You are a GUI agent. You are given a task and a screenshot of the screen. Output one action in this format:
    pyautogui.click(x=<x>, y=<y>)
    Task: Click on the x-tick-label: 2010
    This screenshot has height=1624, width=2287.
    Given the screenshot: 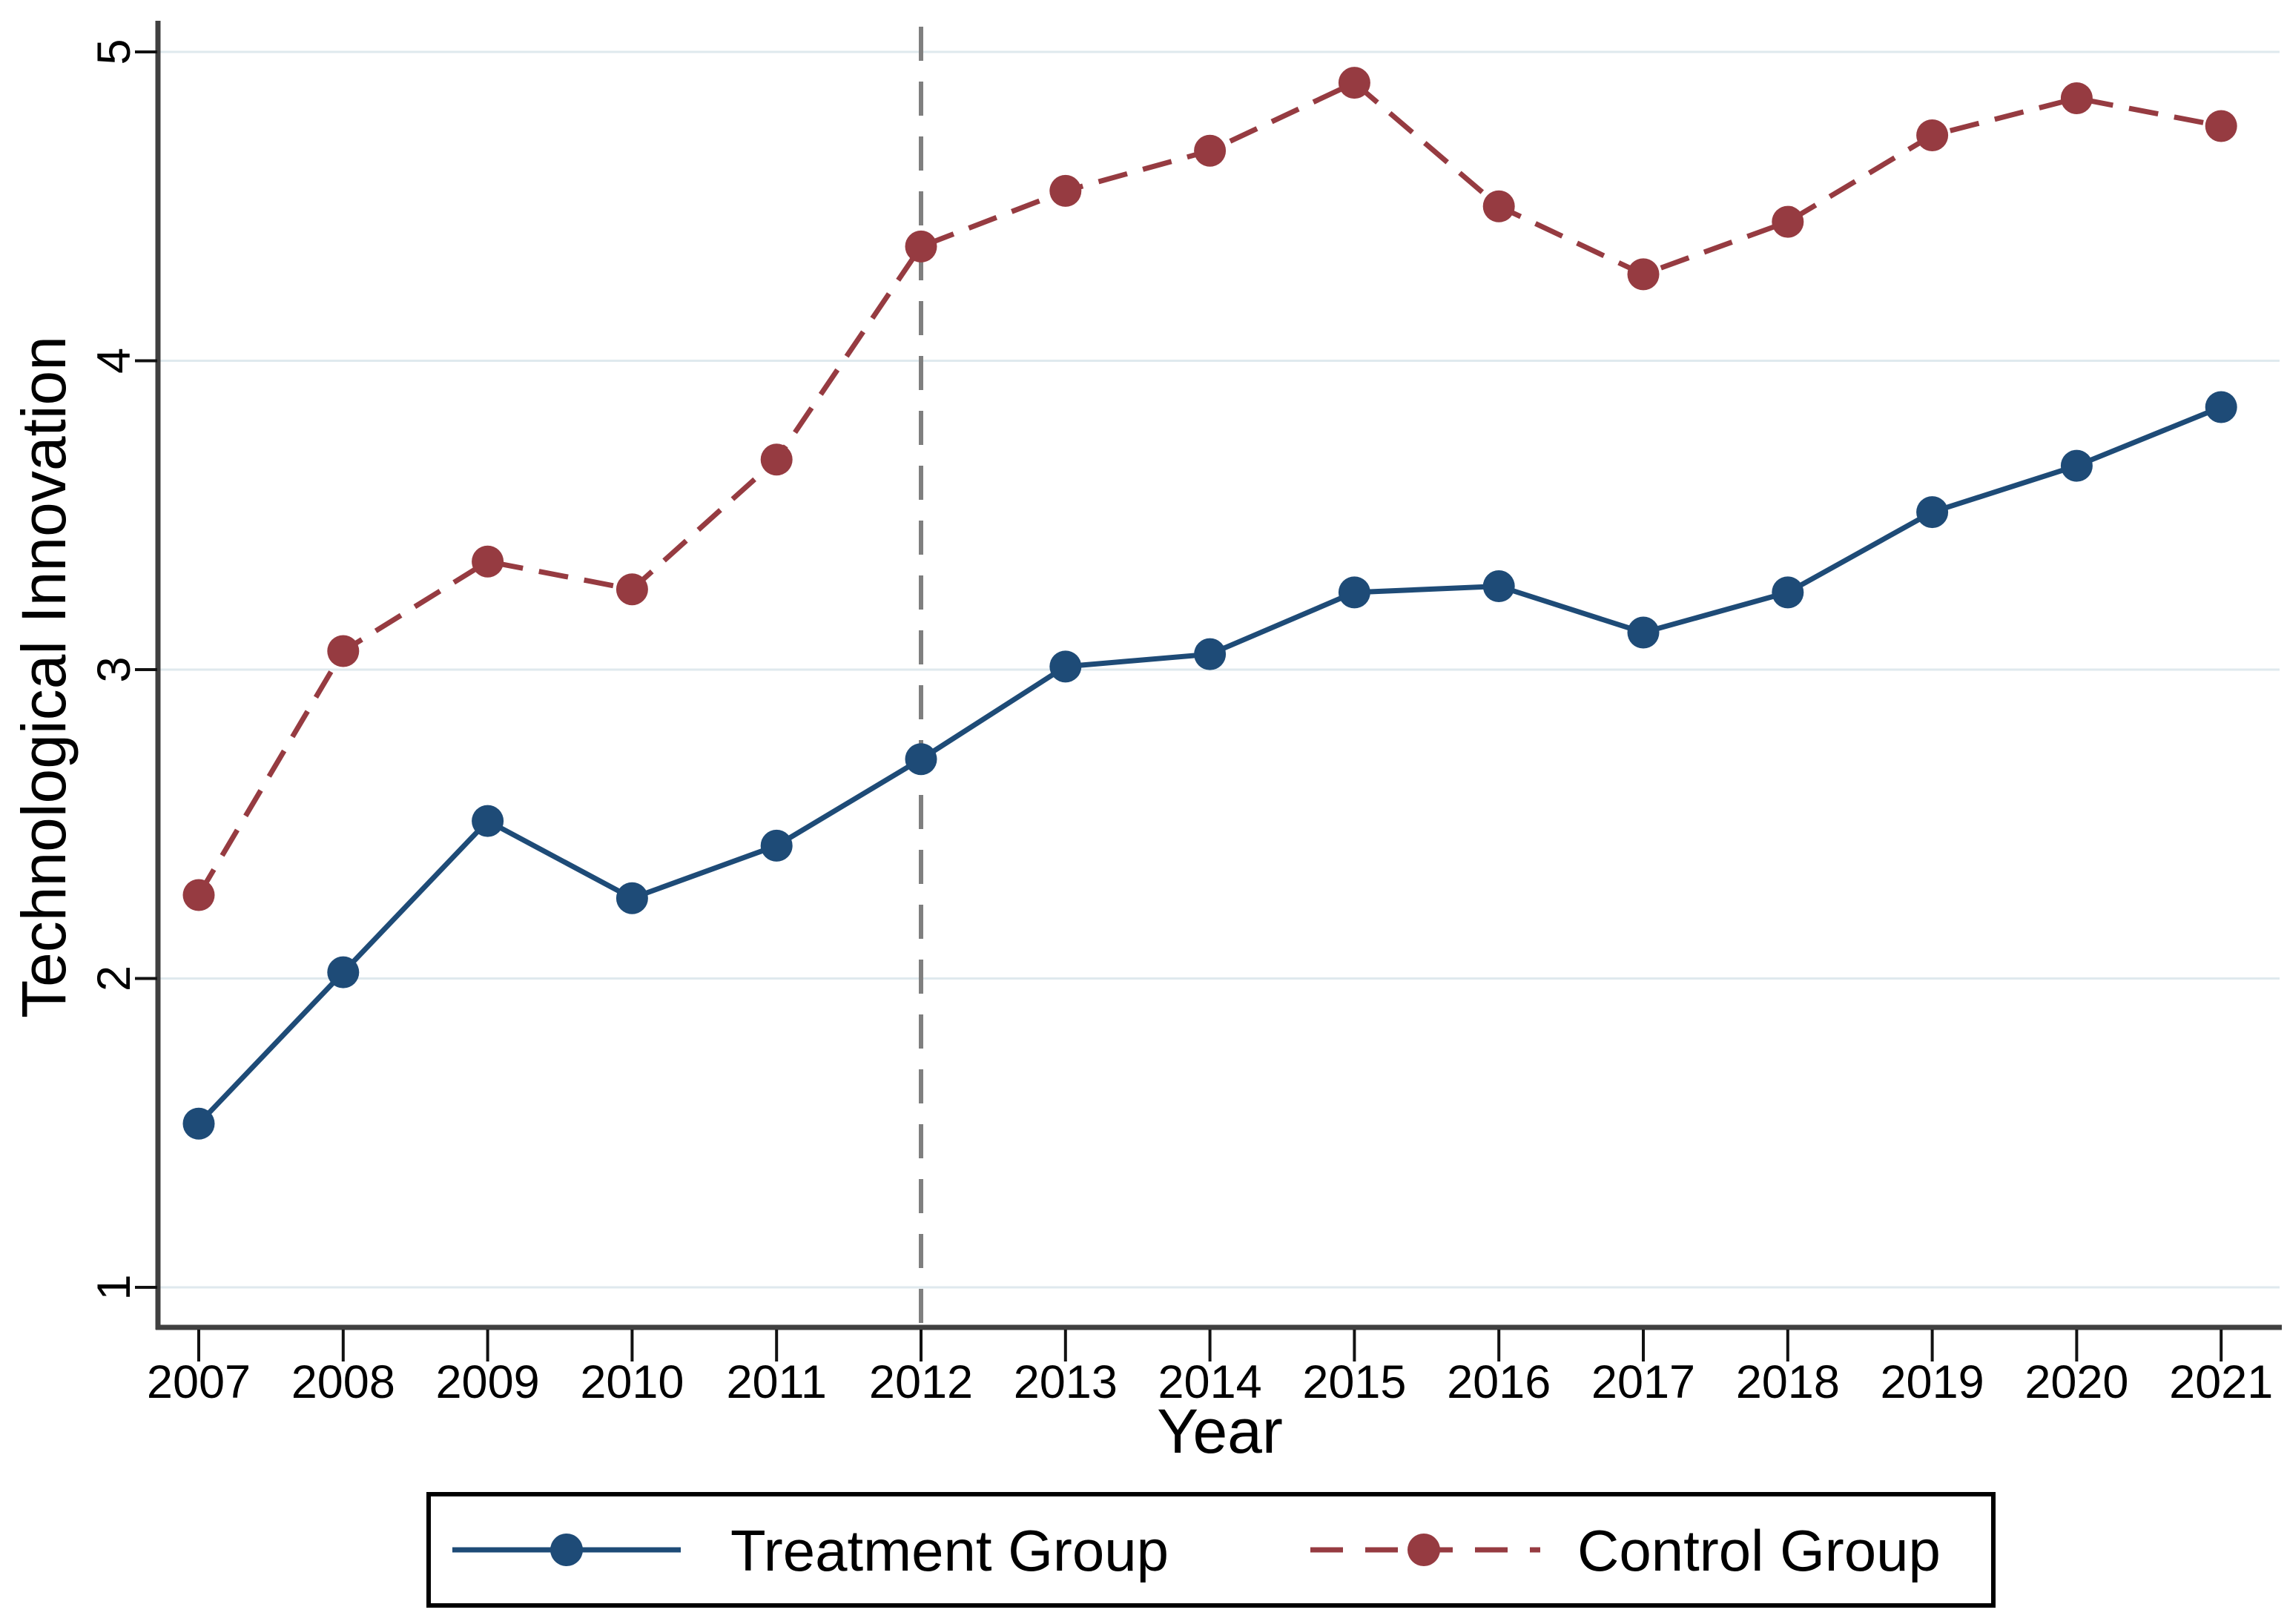 What is the action you would take?
    pyautogui.click(x=632, y=1382)
    